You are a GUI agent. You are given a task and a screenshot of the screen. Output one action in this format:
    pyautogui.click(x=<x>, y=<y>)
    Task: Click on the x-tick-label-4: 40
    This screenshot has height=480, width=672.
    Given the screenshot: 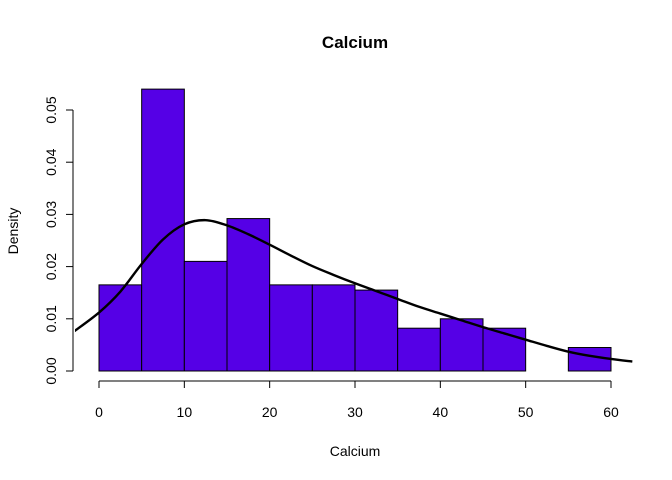 What is the action you would take?
    pyautogui.click(x=441, y=412)
    